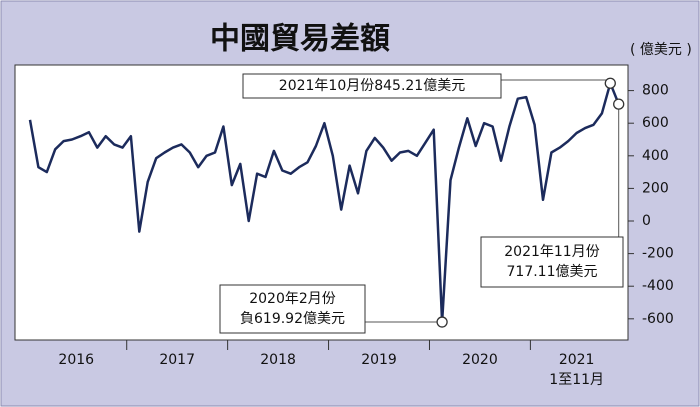  What do you see at coordinates (76, 360) in the screenshot?
I see `x-tick-label: 2016` at bounding box center [76, 360].